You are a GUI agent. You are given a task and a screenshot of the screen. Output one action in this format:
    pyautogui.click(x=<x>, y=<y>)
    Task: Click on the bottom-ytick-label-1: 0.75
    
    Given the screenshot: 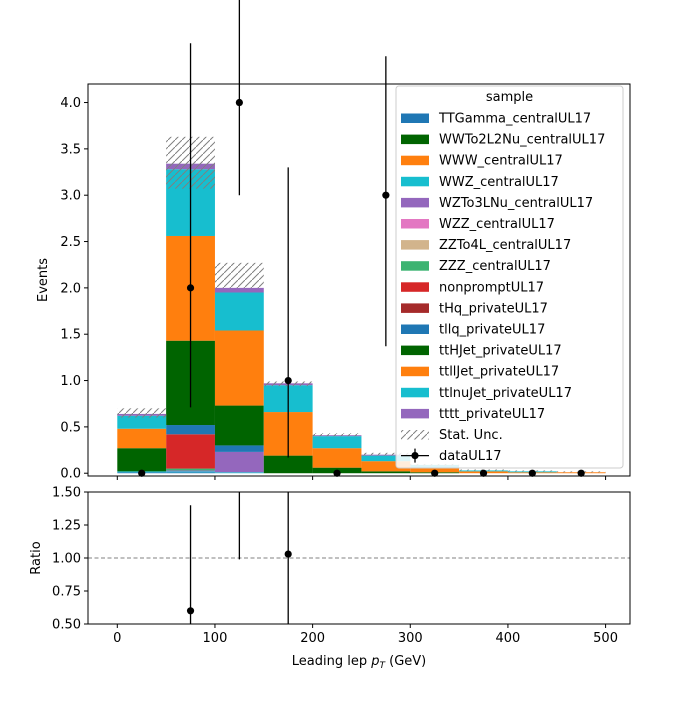 What is the action you would take?
    pyautogui.click(x=66, y=592)
    